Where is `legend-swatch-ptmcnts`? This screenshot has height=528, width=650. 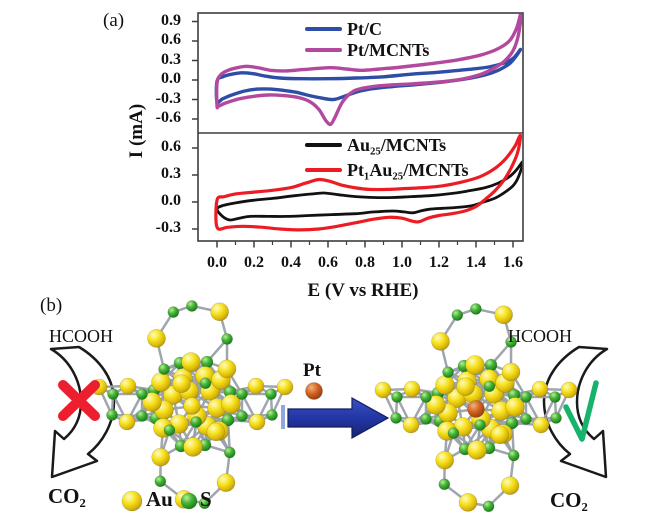 legend-swatch-ptmcnts is located at coordinates (323, 50).